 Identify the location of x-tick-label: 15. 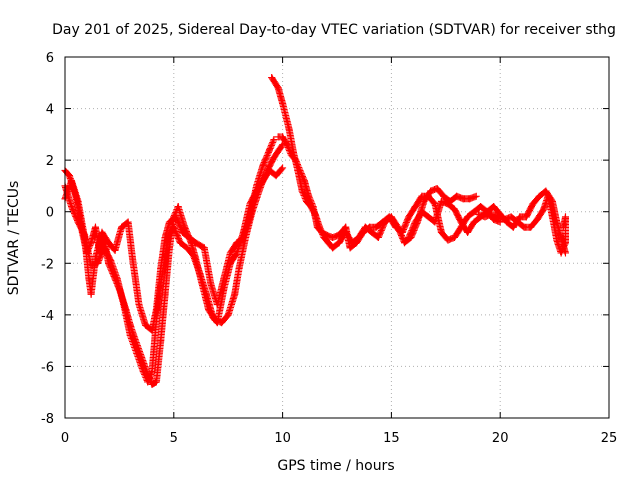
(391, 438).